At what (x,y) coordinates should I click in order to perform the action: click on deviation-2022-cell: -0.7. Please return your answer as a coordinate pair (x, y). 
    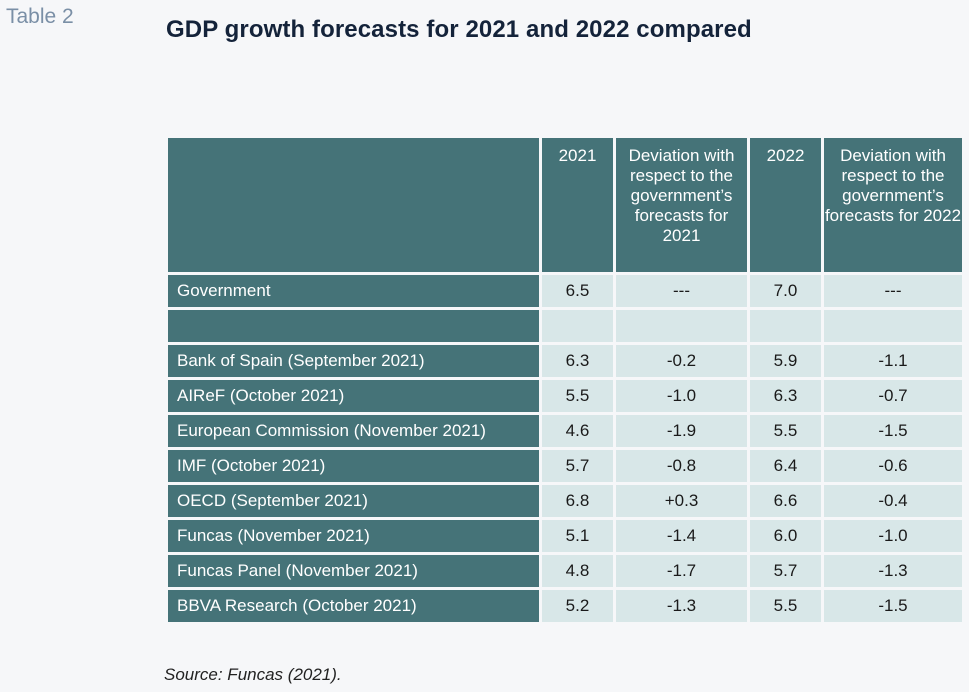
    Looking at the image, I should click on (893, 396).